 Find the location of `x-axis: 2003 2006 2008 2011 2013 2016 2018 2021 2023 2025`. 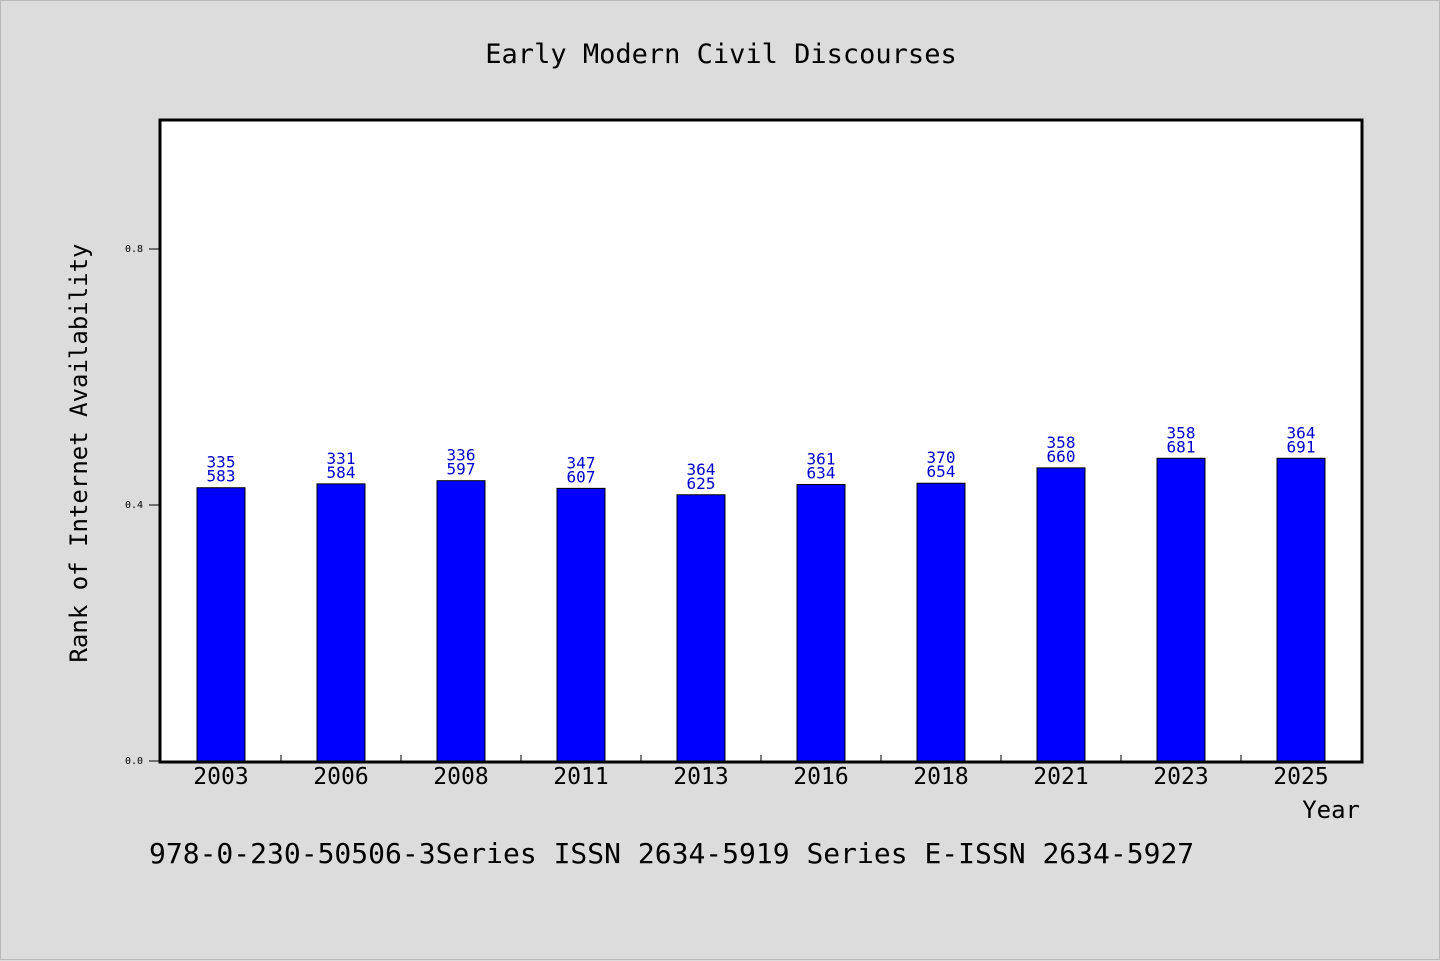

x-axis: 2003 2006 2008 2011 2013 2016 2018 2021 2023 2025 is located at coordinates (761, 772).